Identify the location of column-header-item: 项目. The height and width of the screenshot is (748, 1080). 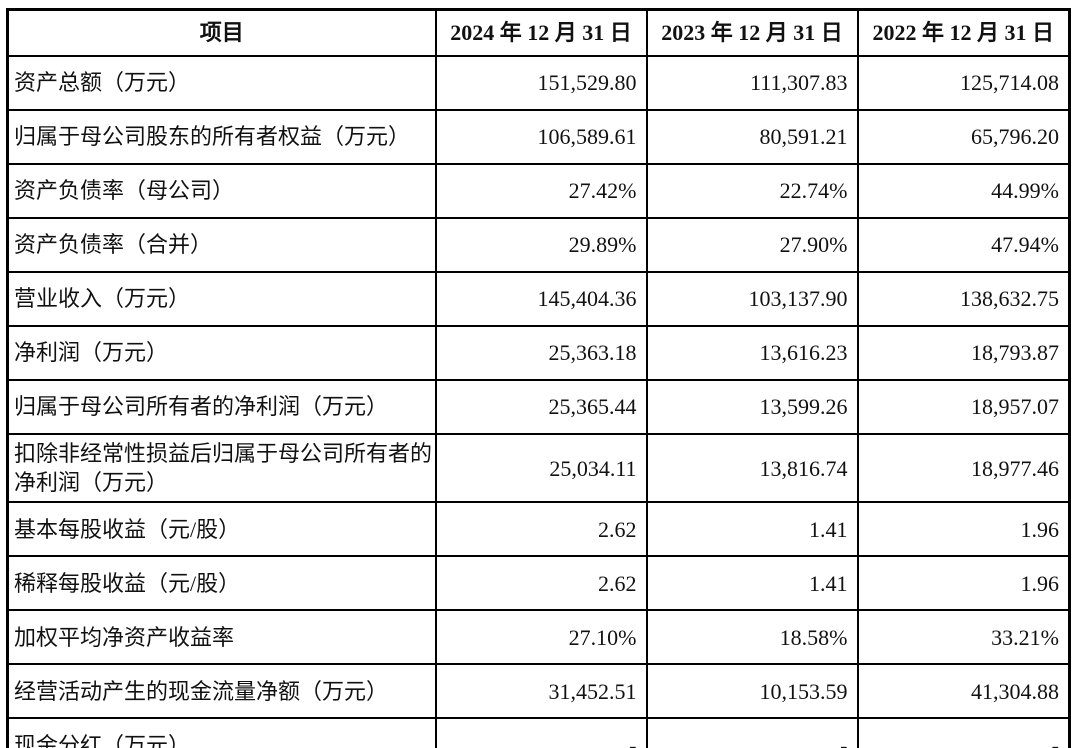
(221, 32).